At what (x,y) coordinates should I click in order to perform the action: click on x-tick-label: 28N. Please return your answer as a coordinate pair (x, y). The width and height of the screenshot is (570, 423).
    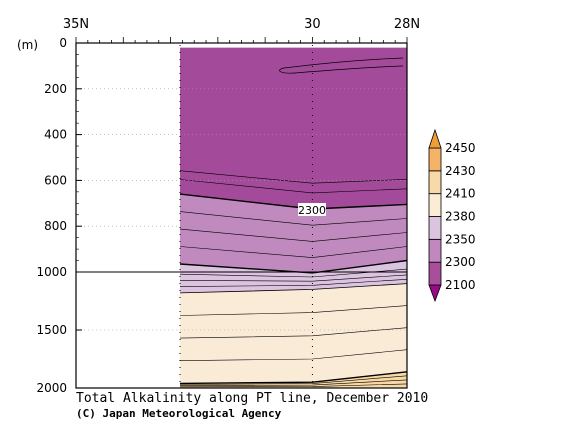
    Looking at the image, I should click on (407, 24).